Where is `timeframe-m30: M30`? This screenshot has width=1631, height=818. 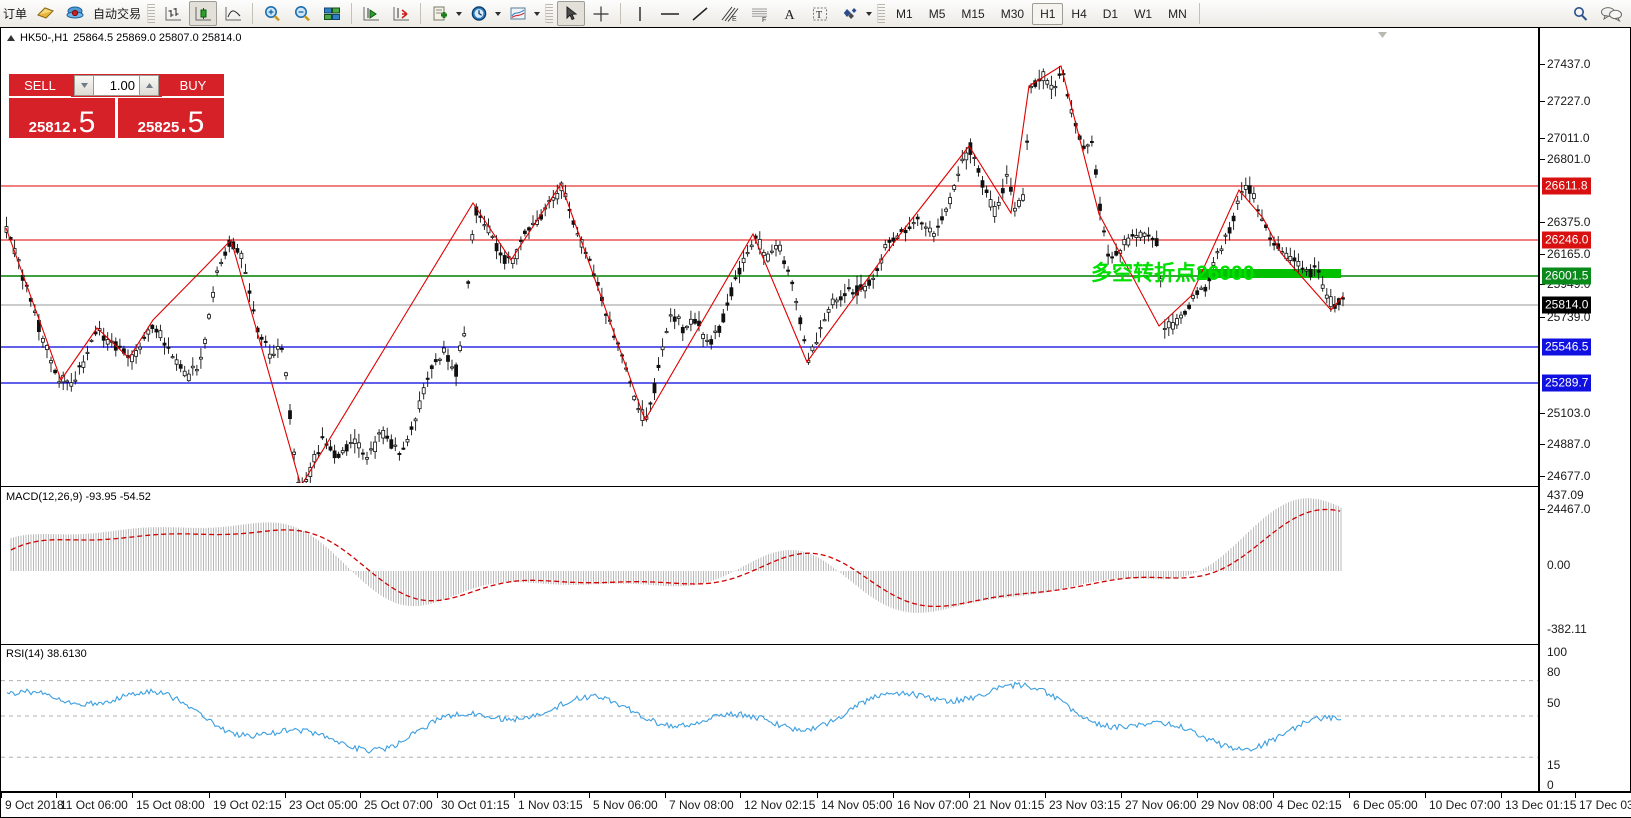
timeframe-m30: M30 is located at coordinates (1012, 13).